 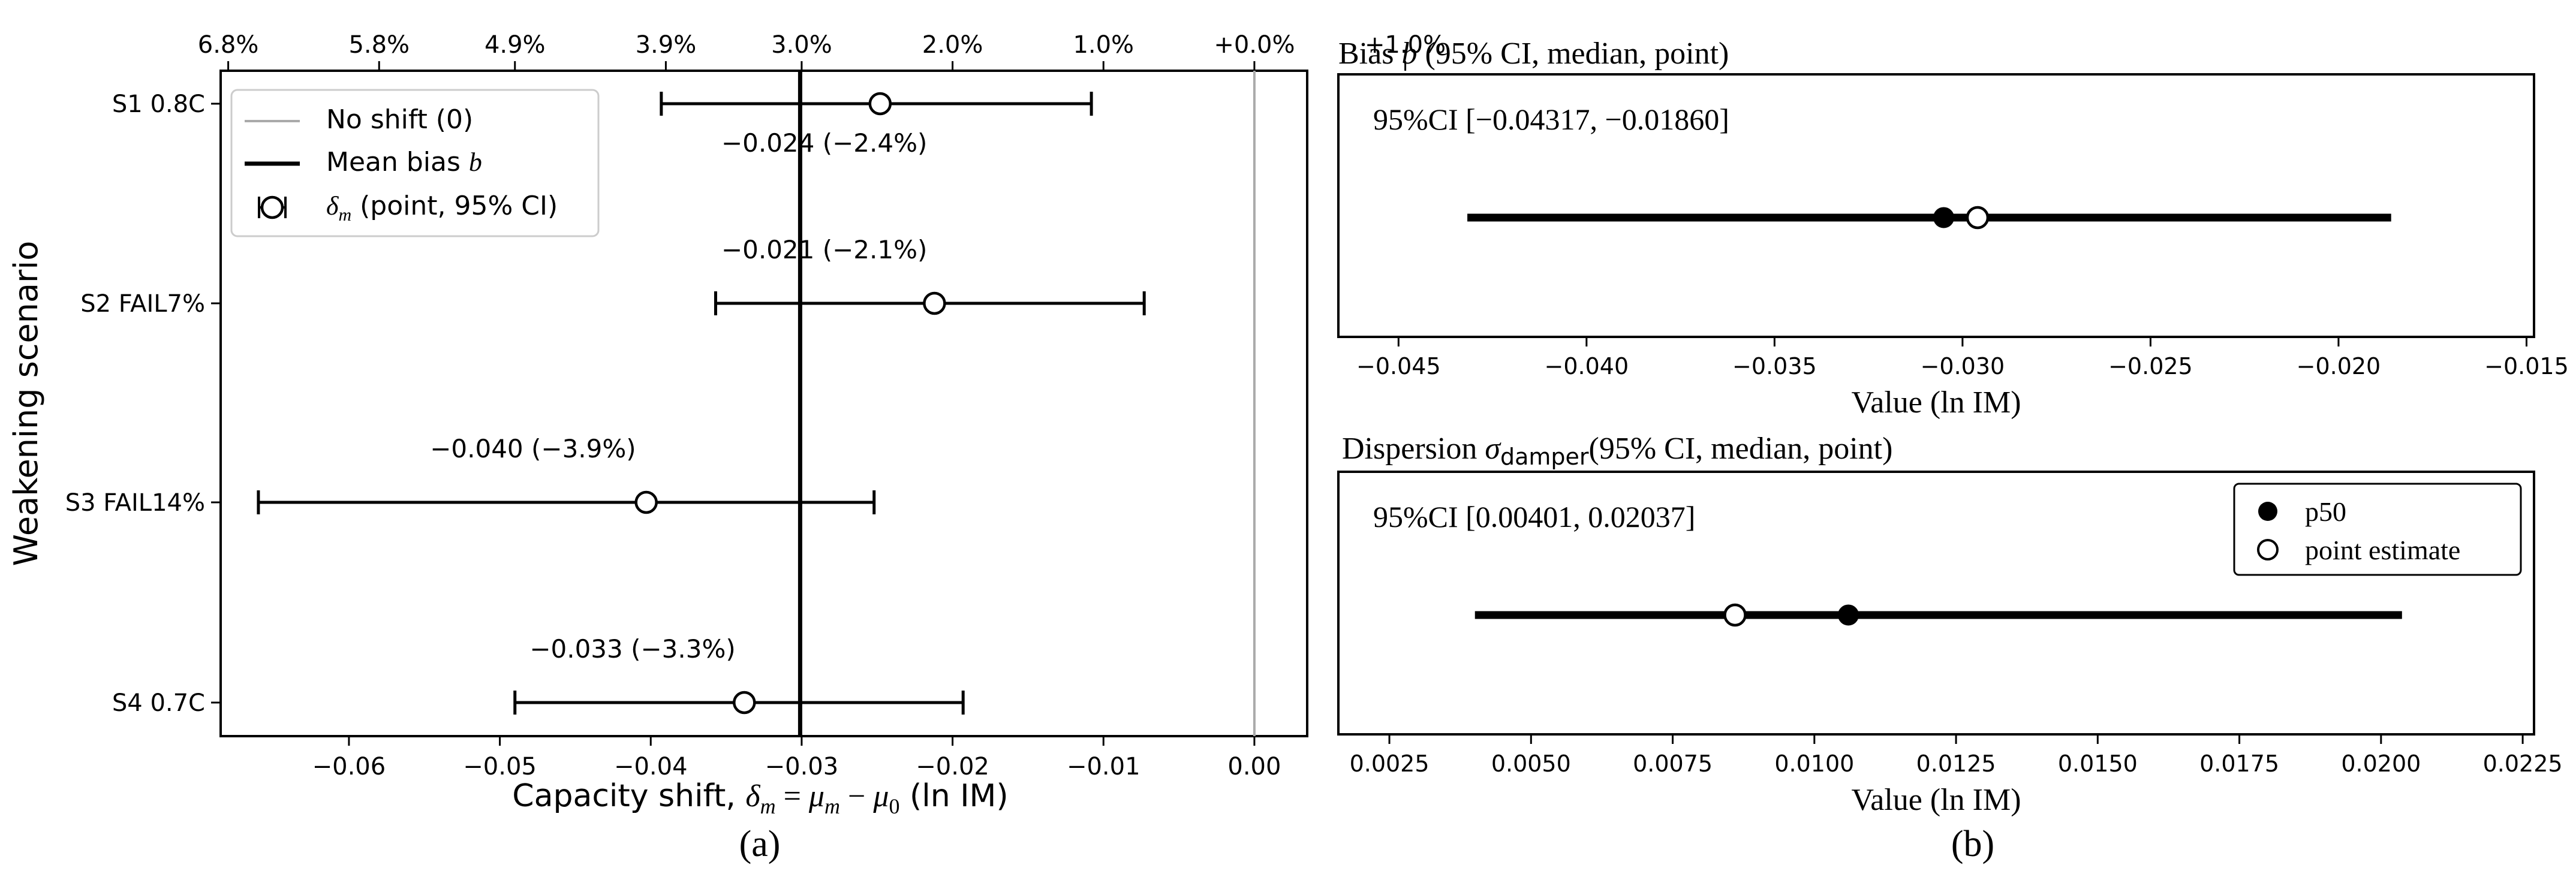 I want to click on x-tick-label: 0.0225, so click(x=2523, y=764).